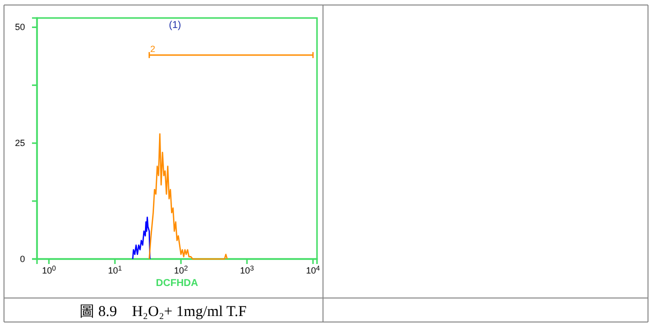 The width and height of the screenshot is (652, 328). I want to click on x-tick-label: 10$^{1}$, so click(115, 270).